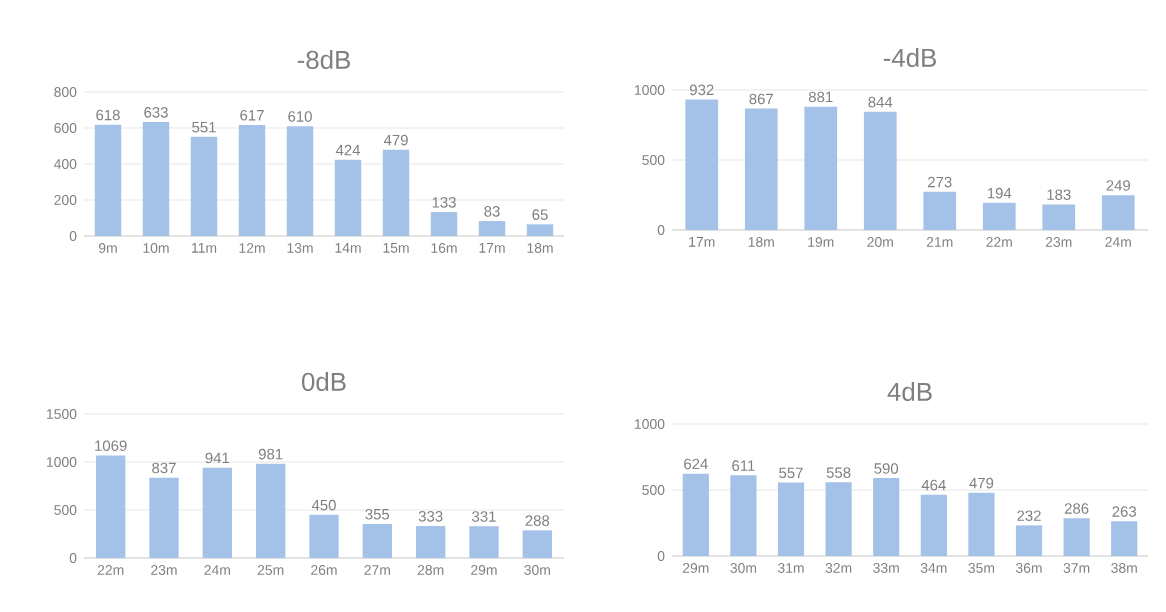 The image size is (1166, 612). I want to click on chart-title: 0dB, so click(323, 381).